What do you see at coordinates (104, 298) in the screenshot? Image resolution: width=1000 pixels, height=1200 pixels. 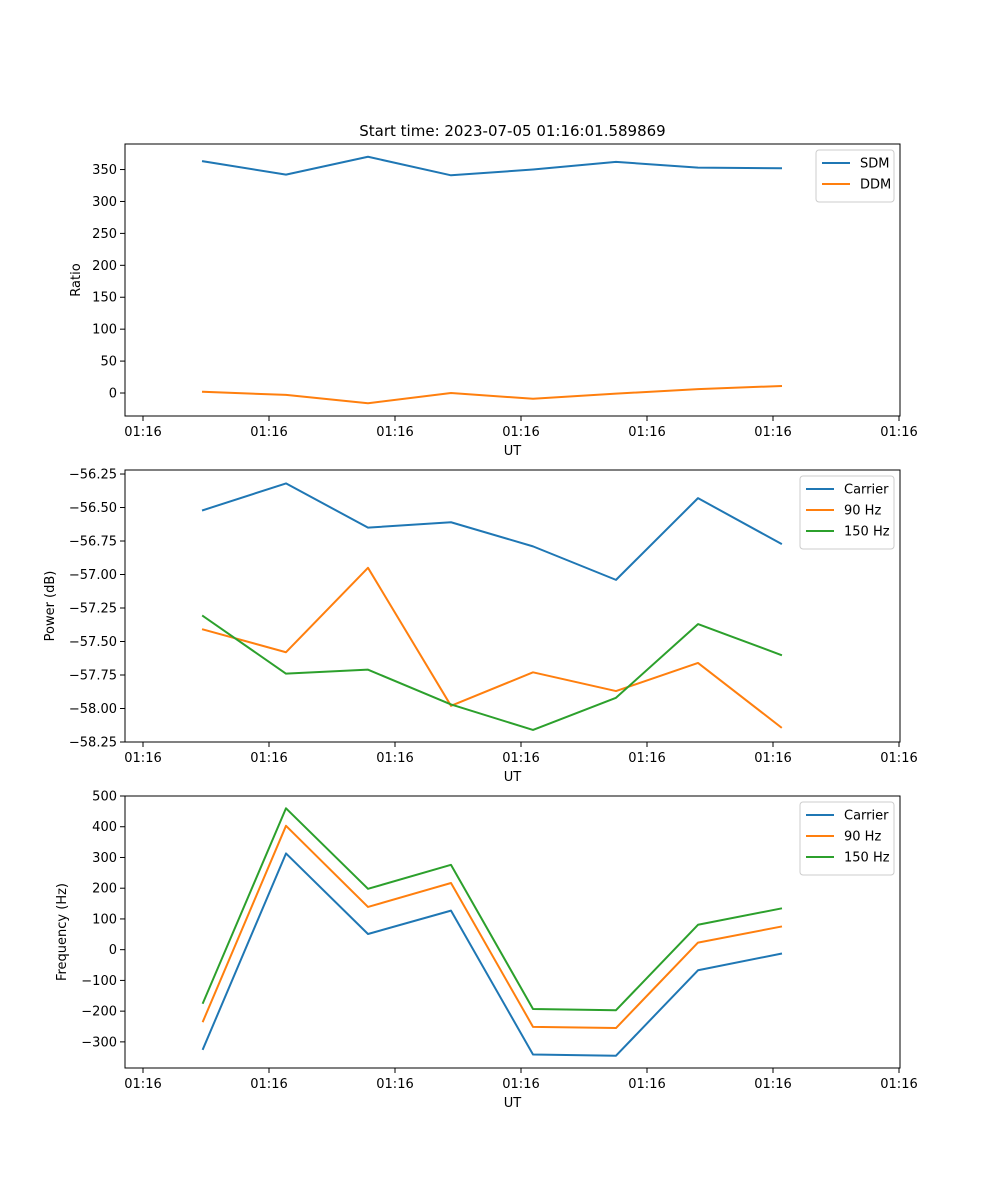 I see `y-tick-label: 150` at bounding box center [104, 298].